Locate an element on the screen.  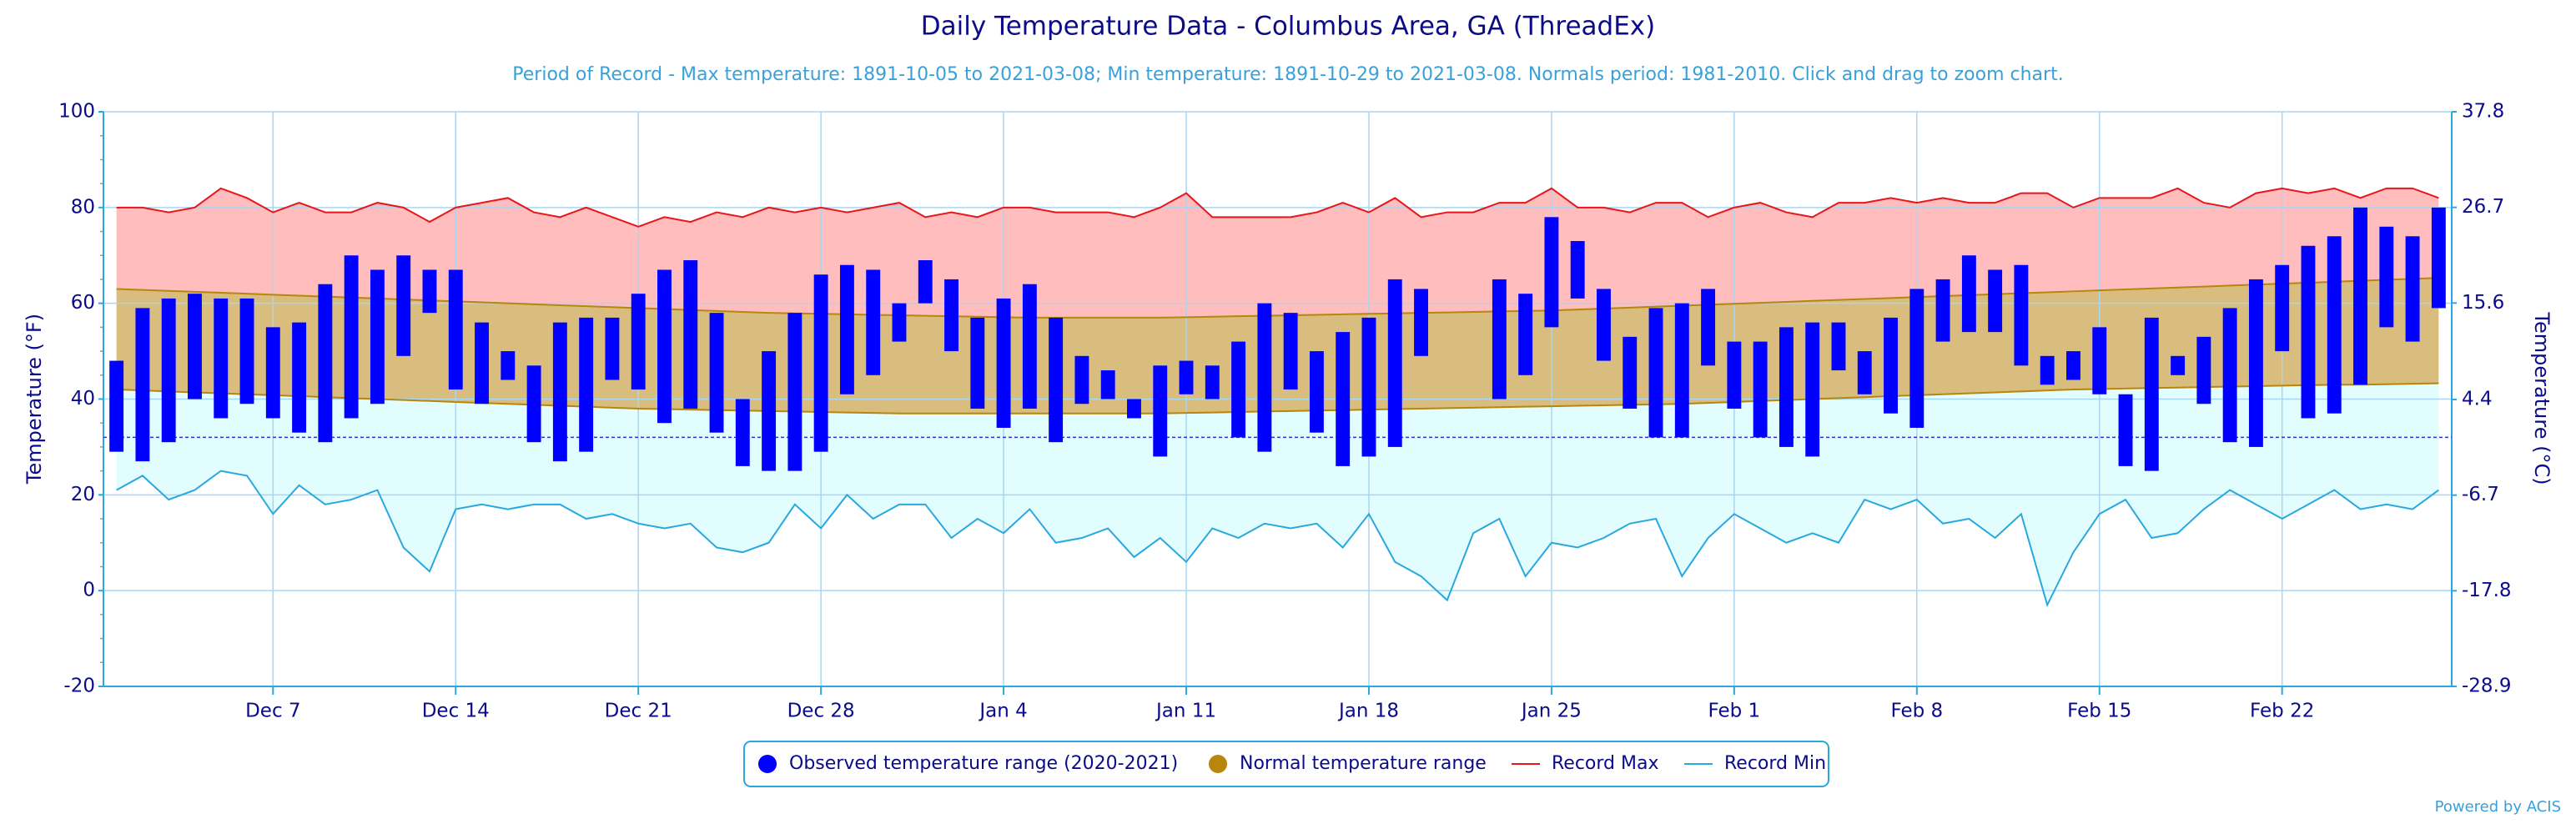
x-tick-label: Jan 11 is located at coordinates (1185, 711).